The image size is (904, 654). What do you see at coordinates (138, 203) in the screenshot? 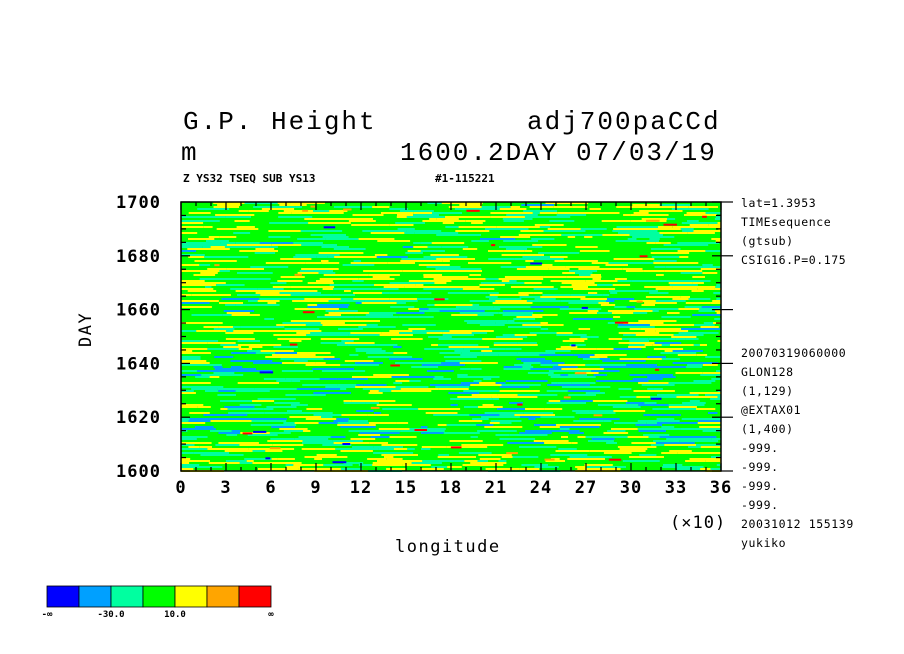
I see `y-tick-label: 1700` at bounding box center [138, 203].